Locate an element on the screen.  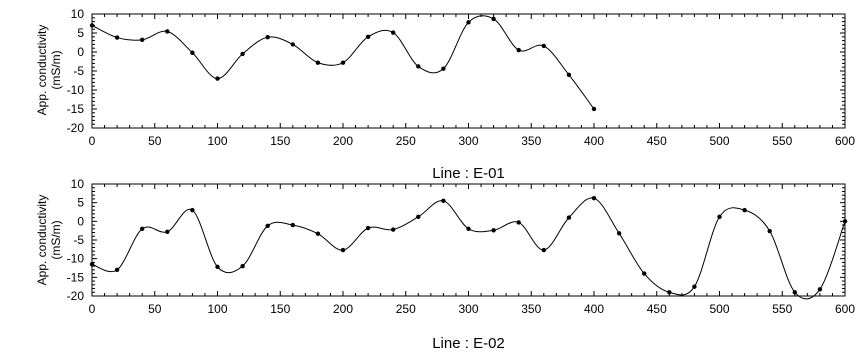
x-axis-title: Line : E-01 is located at coordinates (468, 173).